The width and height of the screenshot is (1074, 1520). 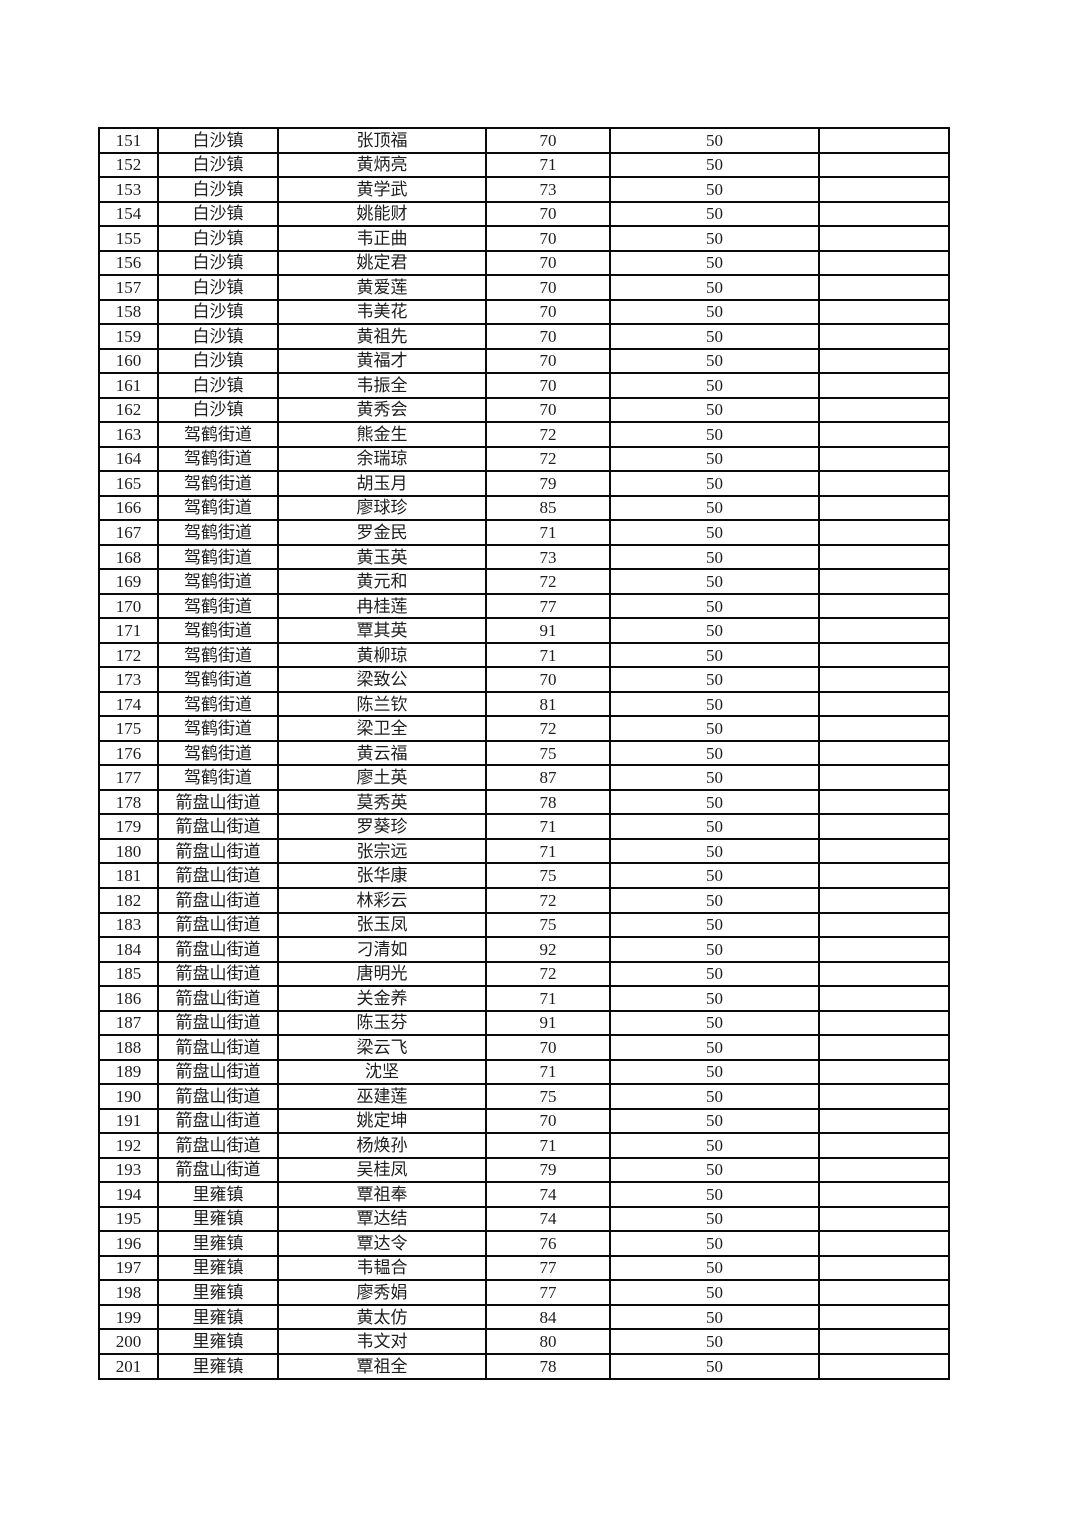 What do you see at coordinates (382, 1170) in the screenshot?
I see `person-name-cell: 吴桂凤` at bounding box center [382, 1170].